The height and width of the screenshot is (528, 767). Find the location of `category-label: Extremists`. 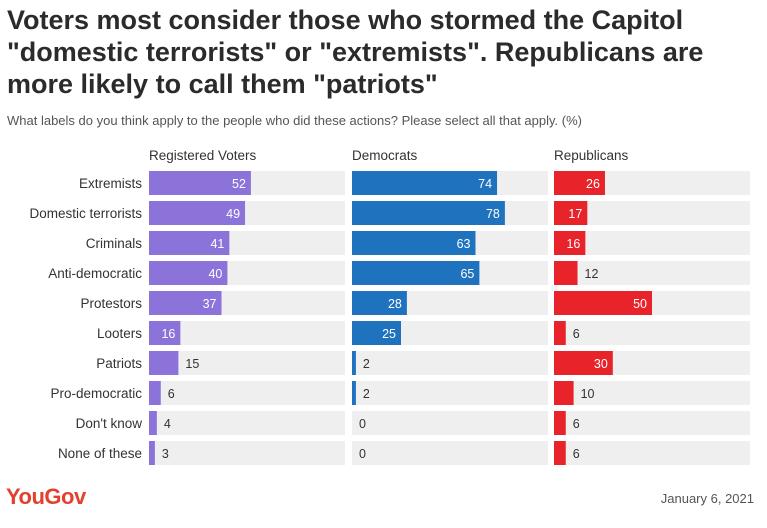

category-label: Extremists is located at coordinates (110, 183).